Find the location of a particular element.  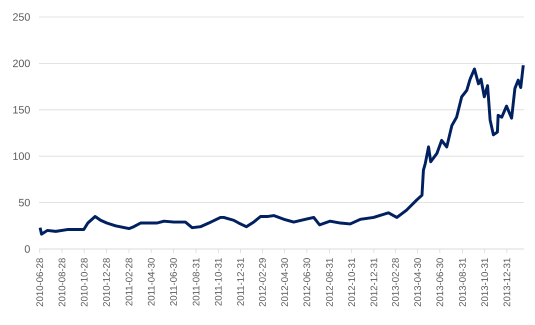

x-tick-label: 2013-08-31 is located at coordinates (462, 282).